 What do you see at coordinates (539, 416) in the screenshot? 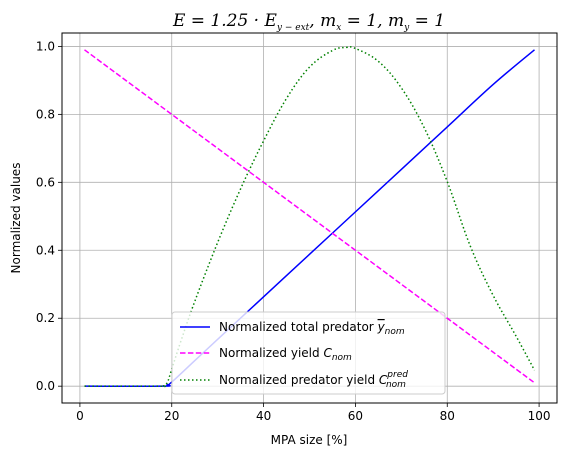
I see `x-tick-label: 100` at bounding box center [539, 416].